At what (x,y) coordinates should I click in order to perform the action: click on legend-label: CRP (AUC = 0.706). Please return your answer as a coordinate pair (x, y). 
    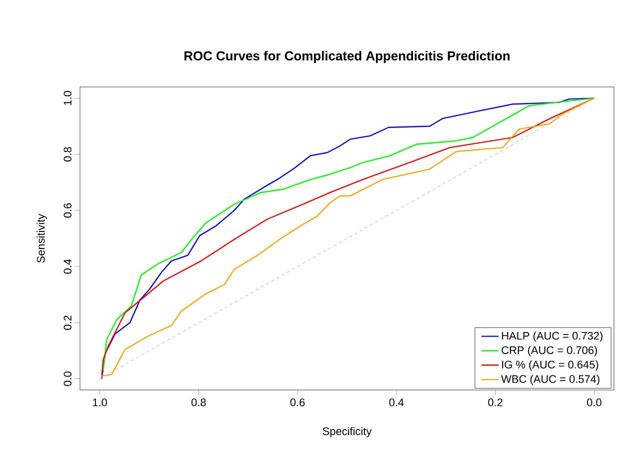
    Looking at the image, I should click on (549, 351).